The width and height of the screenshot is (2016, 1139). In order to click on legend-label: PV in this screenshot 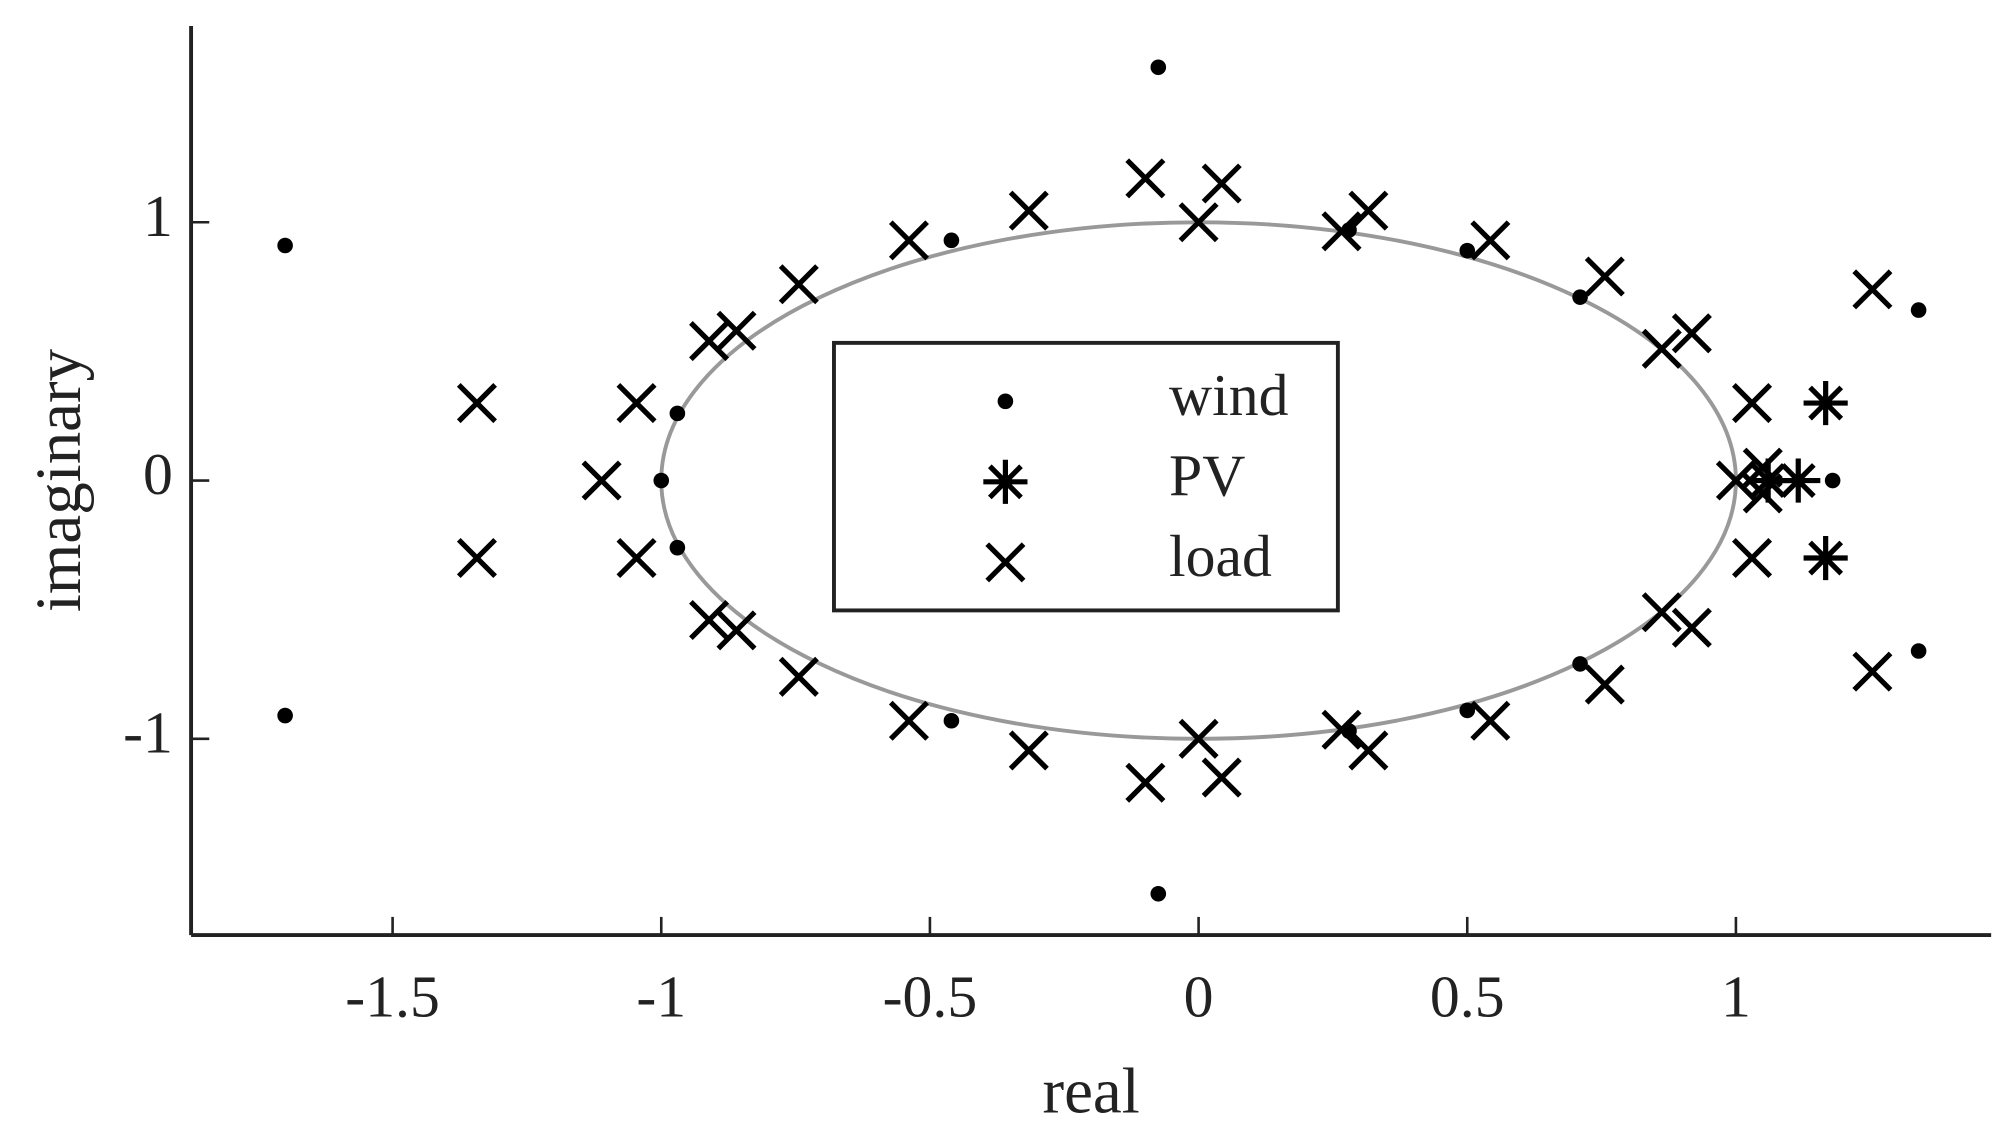, I will do `click(1207, 476)`.